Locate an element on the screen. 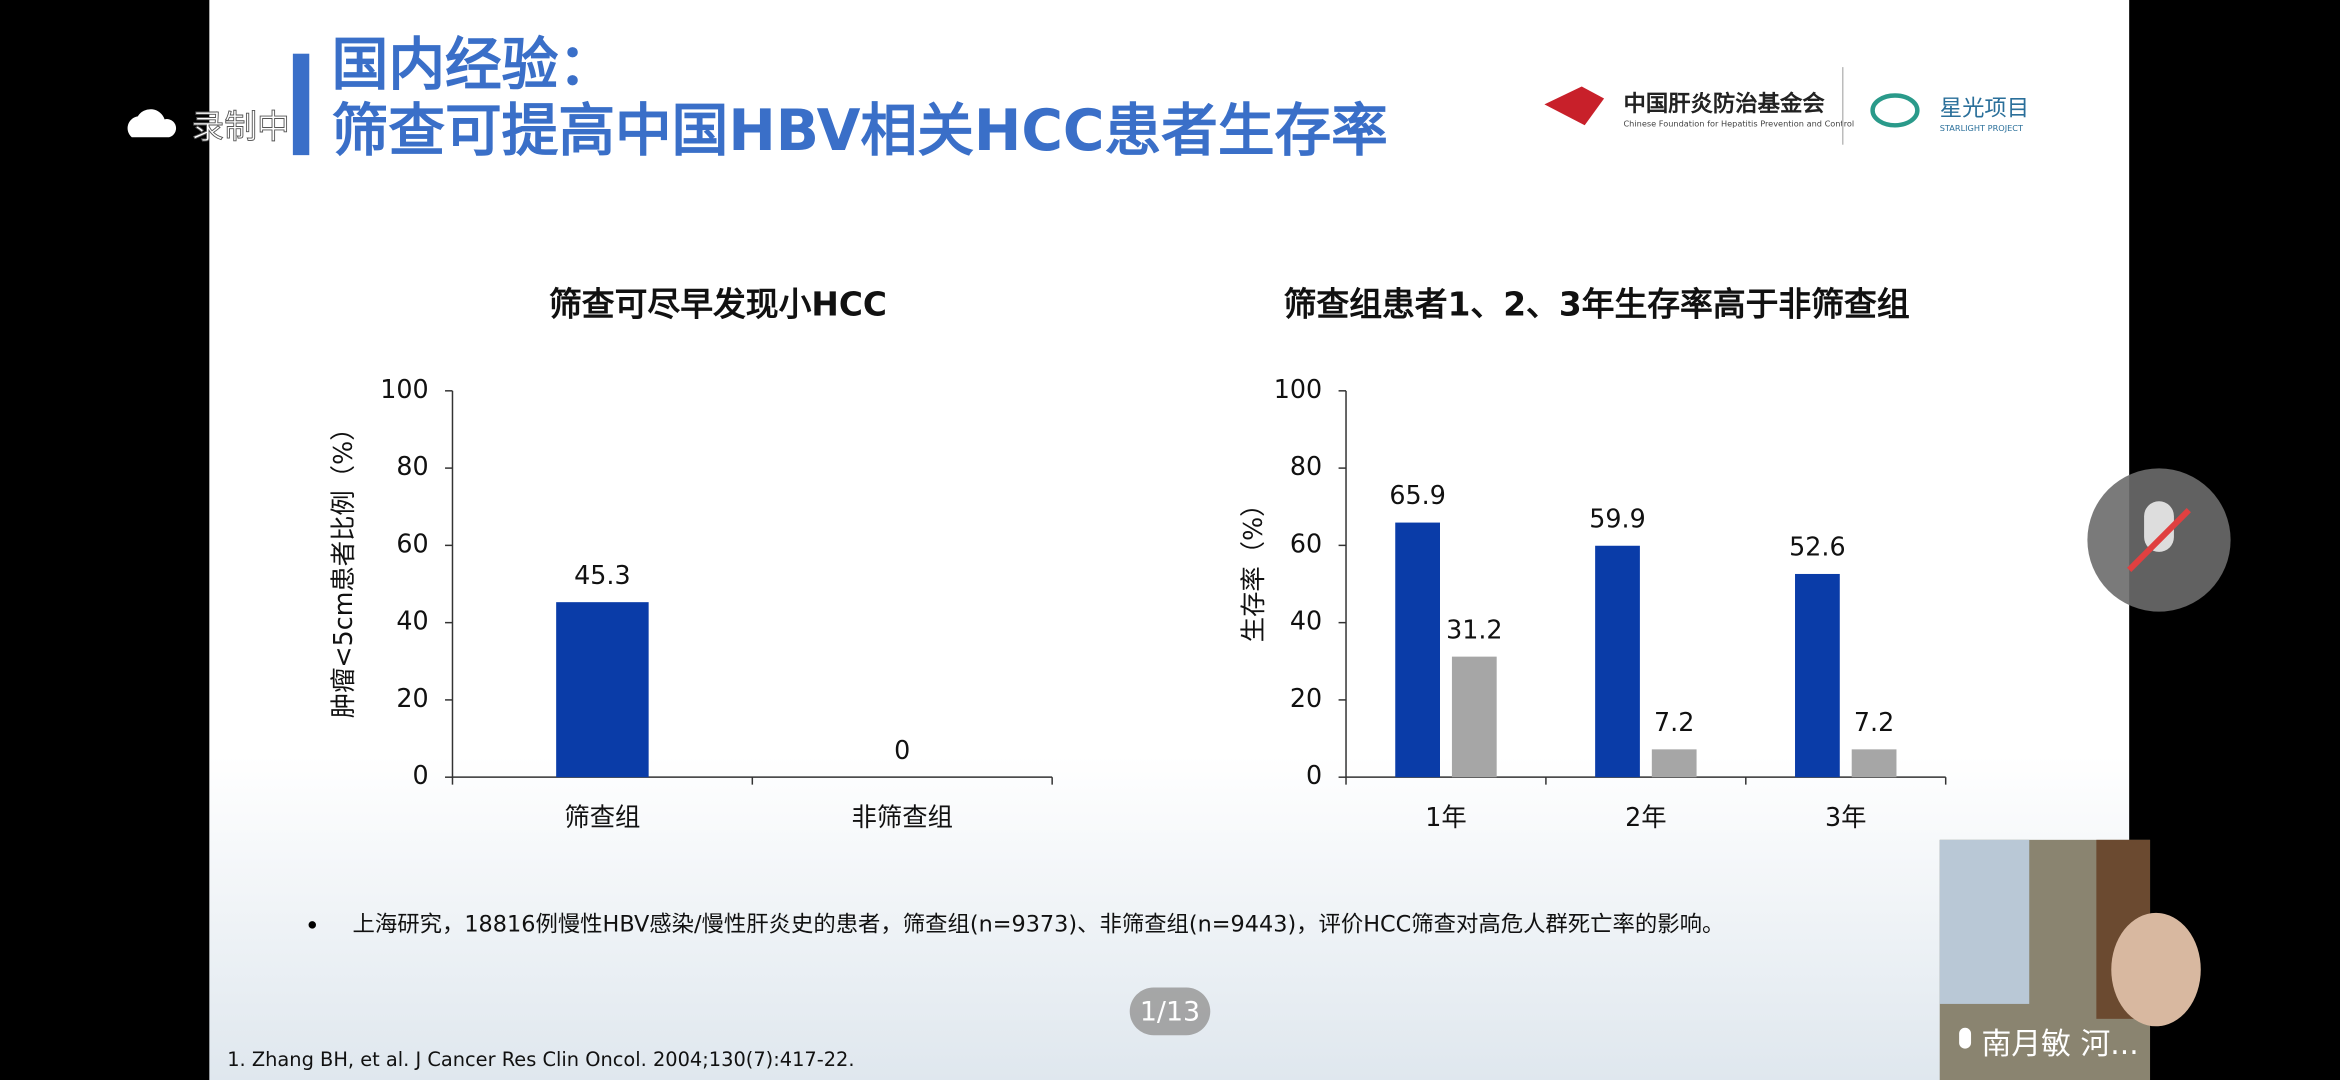 The image size is (2340, 1080). value-label: 59.9 is located at coordinates (1617, 518).